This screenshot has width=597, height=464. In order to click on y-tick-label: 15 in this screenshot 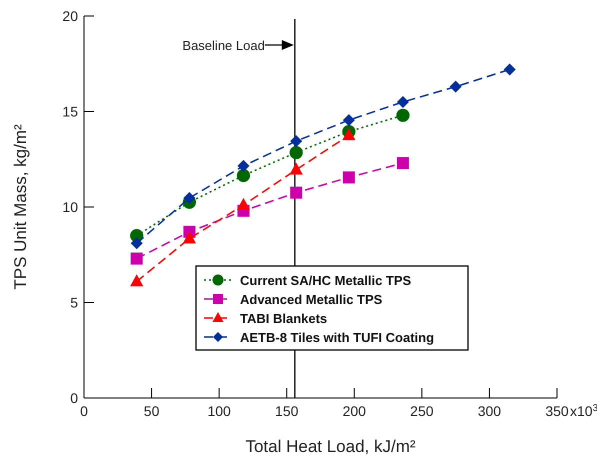, I will do `click(70, 112)`.